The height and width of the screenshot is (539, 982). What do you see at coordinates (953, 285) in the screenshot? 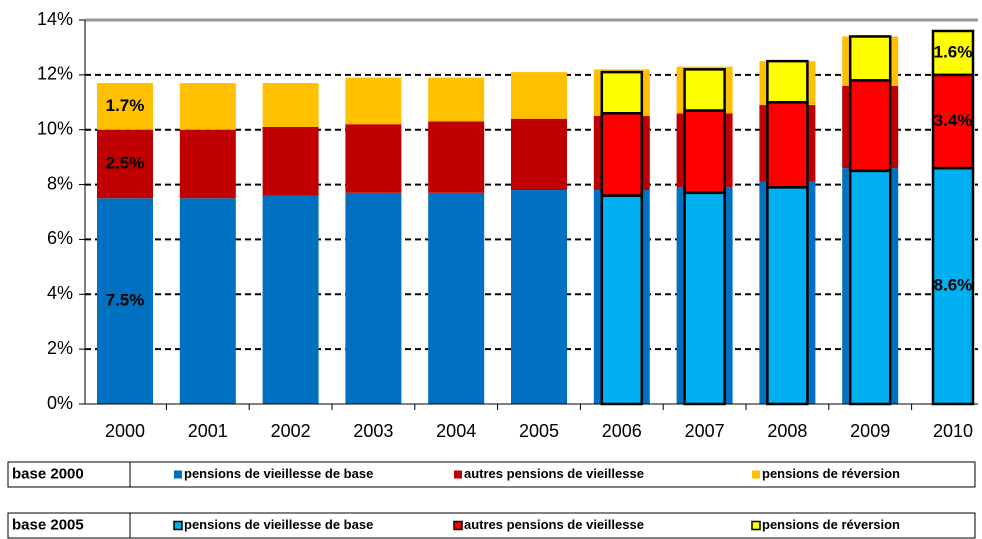
I see `value-label: 8.6%` at bounding box center [953, 285].